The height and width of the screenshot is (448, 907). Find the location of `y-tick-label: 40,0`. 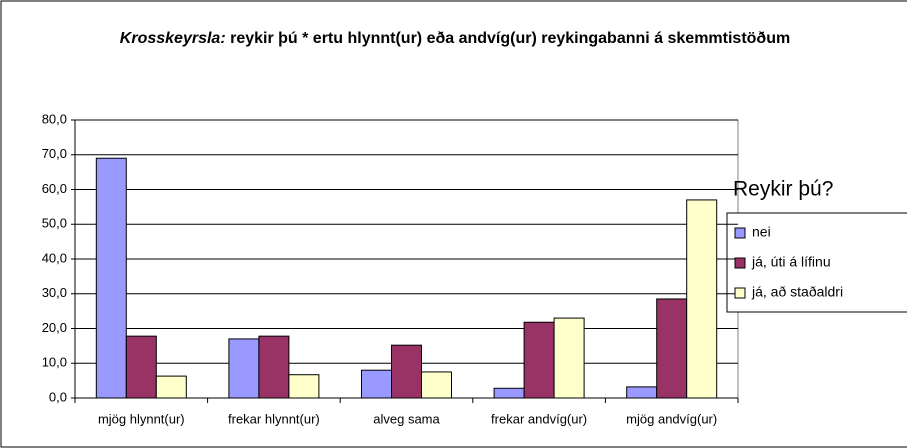

y-tick-label: 40,0 is located at coordinates (54, 257).